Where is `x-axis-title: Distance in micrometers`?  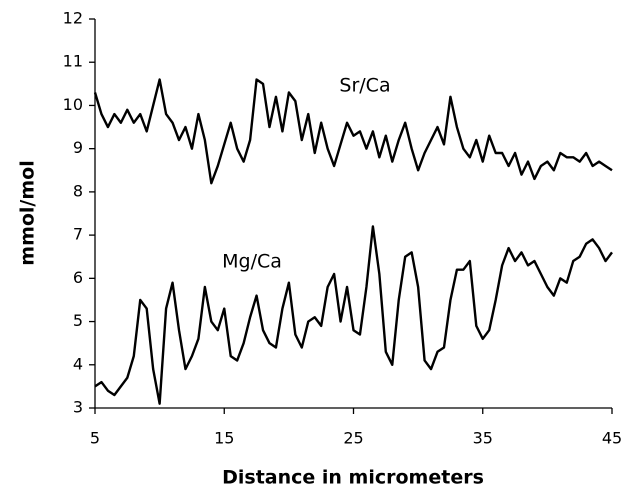
x-axis-title: Distance in micrometers is located at coordinates (353, 478).